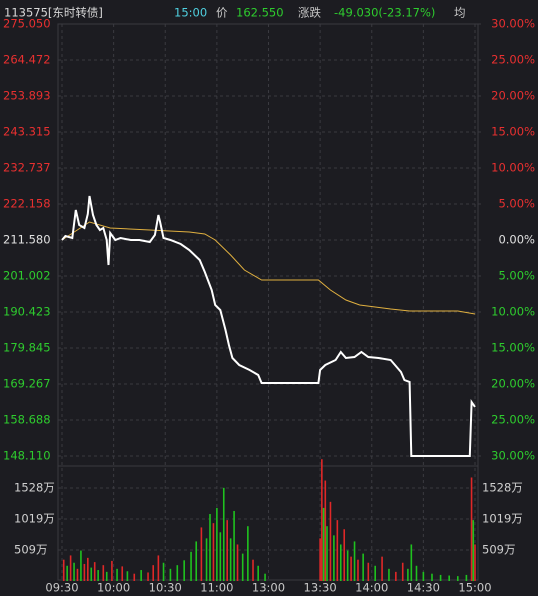 The width and height of the screenshot is (538, 596). What do you see at coordinates (268, 268) in the screenshot?
I see `price-line` at bounding box center [268, 268].